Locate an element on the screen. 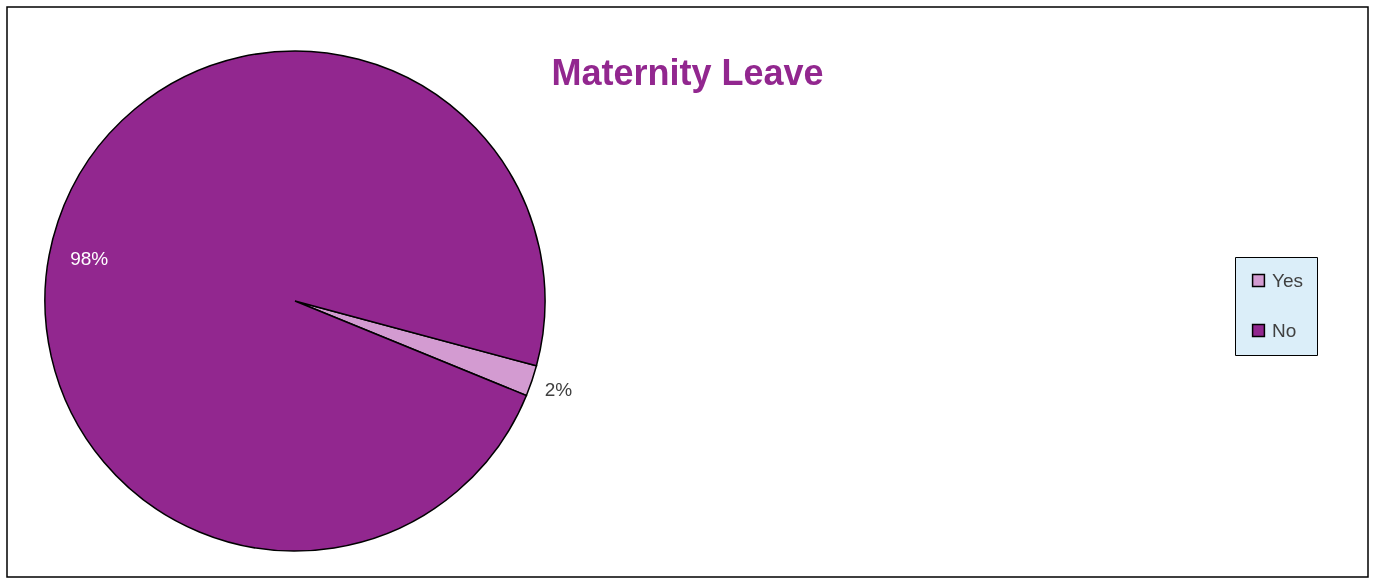 This screenshot has height=578, width=1375. data-label: 98% is located at coordinates (89, 259).